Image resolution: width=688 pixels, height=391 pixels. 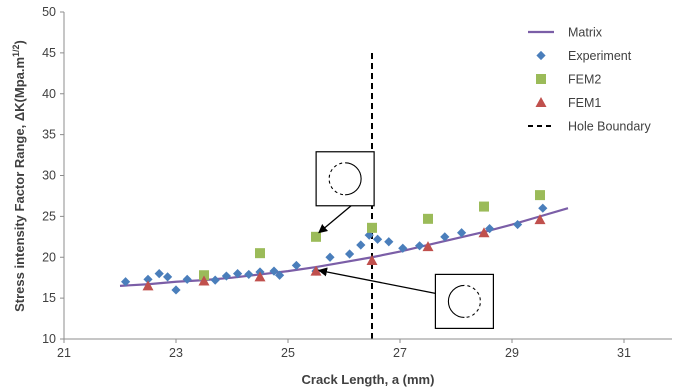 I want to click on legend-entry: Matrix, so click(x=565, y=33).